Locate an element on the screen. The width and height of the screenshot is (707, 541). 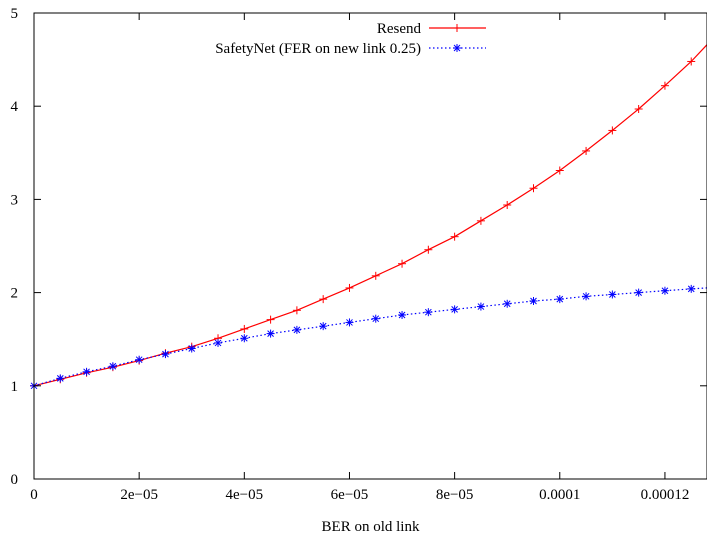
x-tick-label: 0.00012 is located at coordinates (665, 495).